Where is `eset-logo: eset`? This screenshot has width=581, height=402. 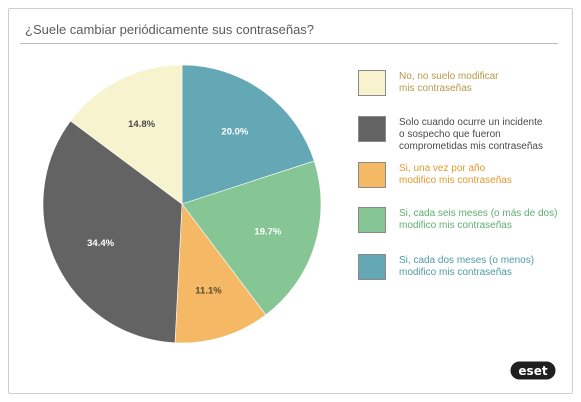 eset-logo: eset is located at coordinates (533, 370).